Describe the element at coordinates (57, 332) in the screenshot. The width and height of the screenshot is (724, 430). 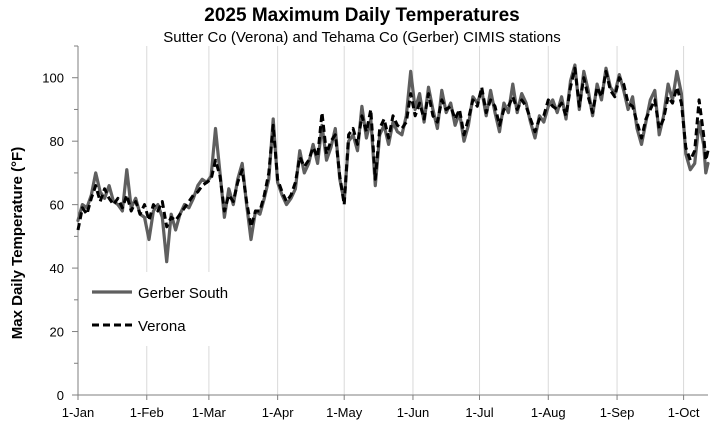
I see `y-tick-label: 20` at that location.